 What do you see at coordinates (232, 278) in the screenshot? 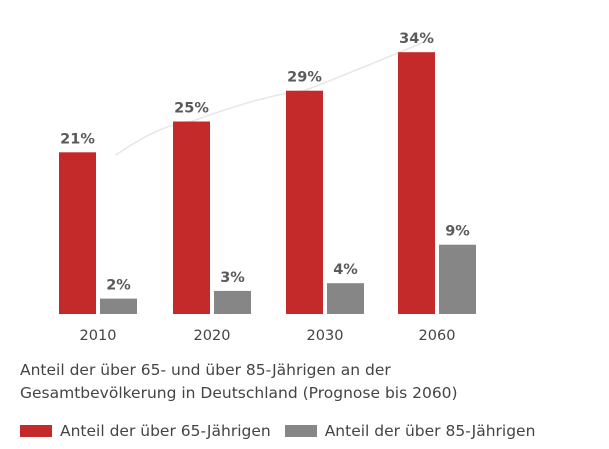
I see `data-label-85-2020: 3%` at bounding box center [232, 278].